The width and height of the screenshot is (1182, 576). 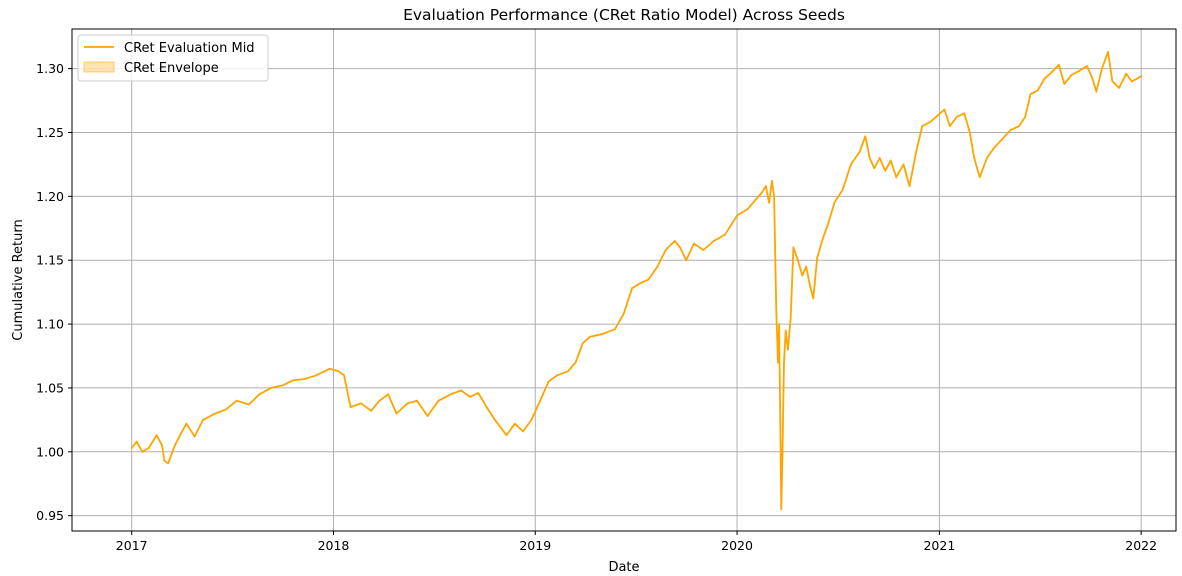 I want to click on y-tick-label: 1.05, so click(x=50, y=387).